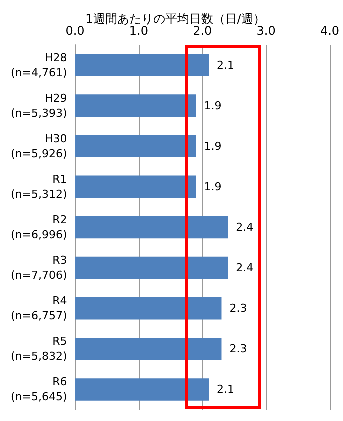  Describe the element at coordinates (39, 349) in the screenshot. I see `y-tick-label: R5 (n=5,832)` at that location.